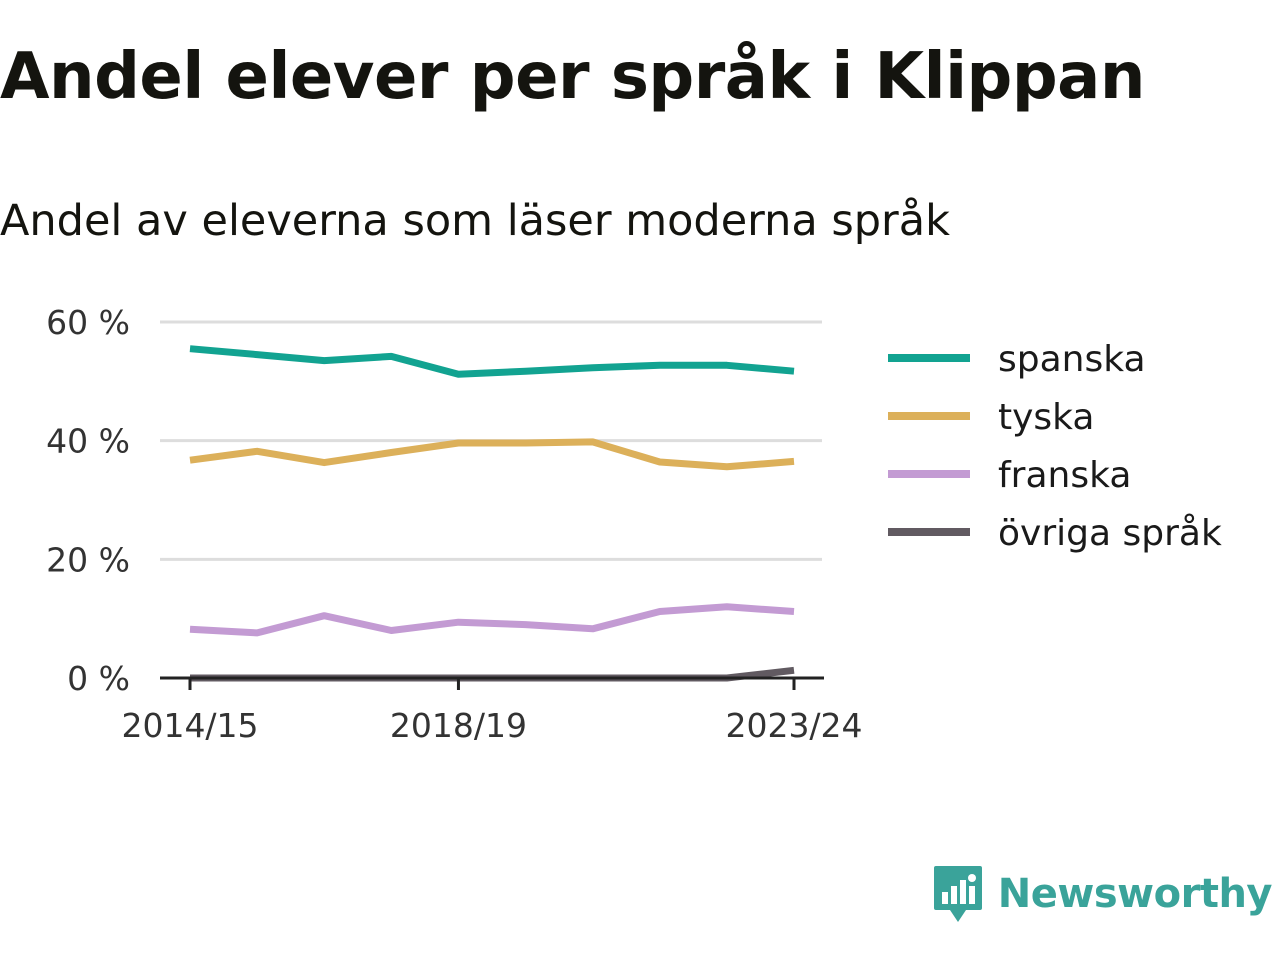  I want to click on newsworthy-logo: Newsworthy, so click(1102, 894).